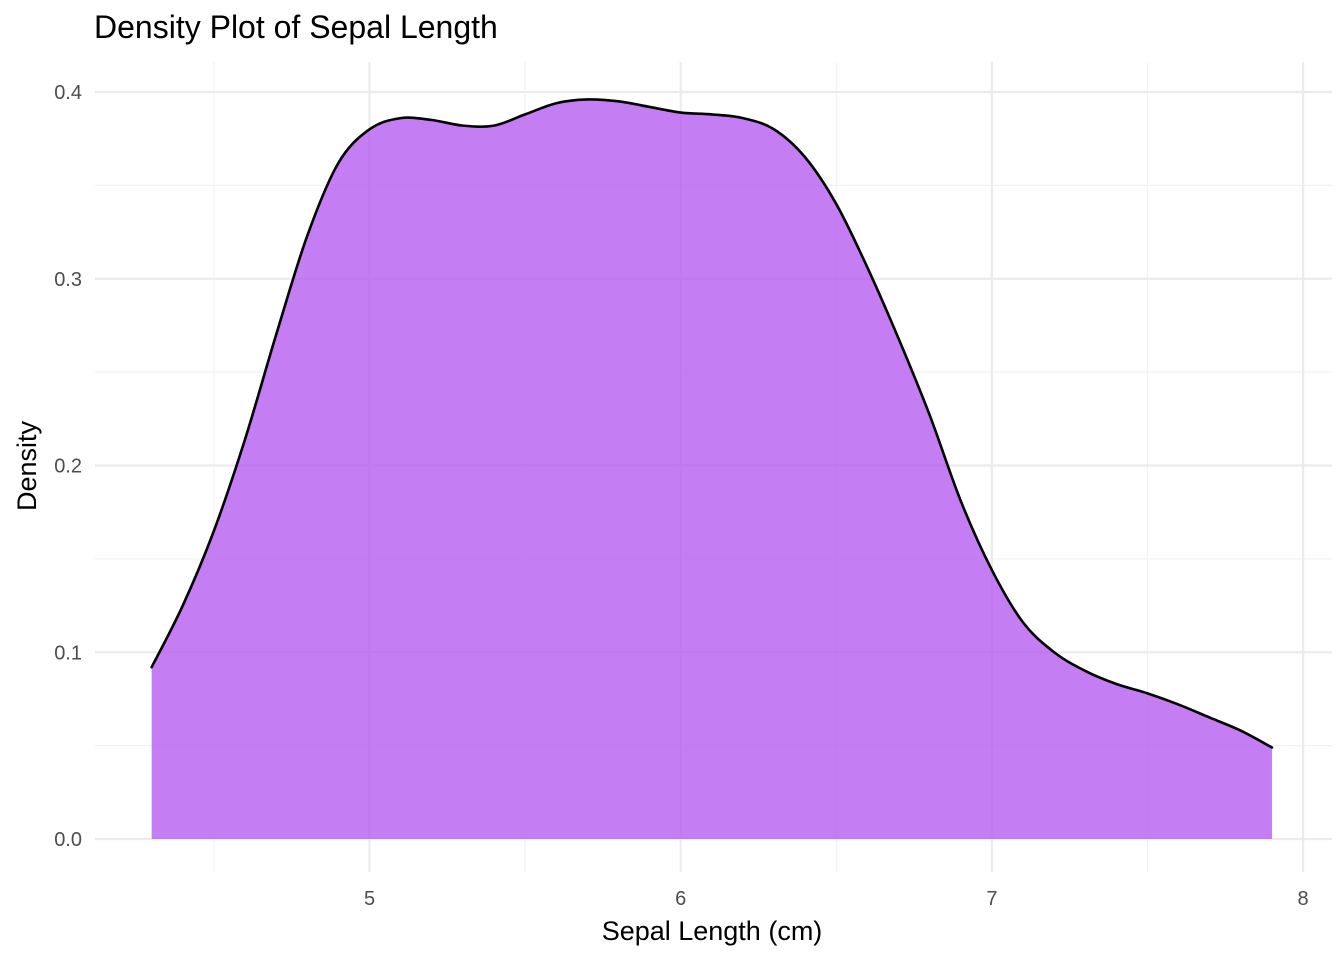 Image resolution: width=1344 pixels, height=960 pixels. Describe the element at coordinates (296, 27) in the screenshot. I see `chart-title: Density Plot of Sepal Length` at that location.